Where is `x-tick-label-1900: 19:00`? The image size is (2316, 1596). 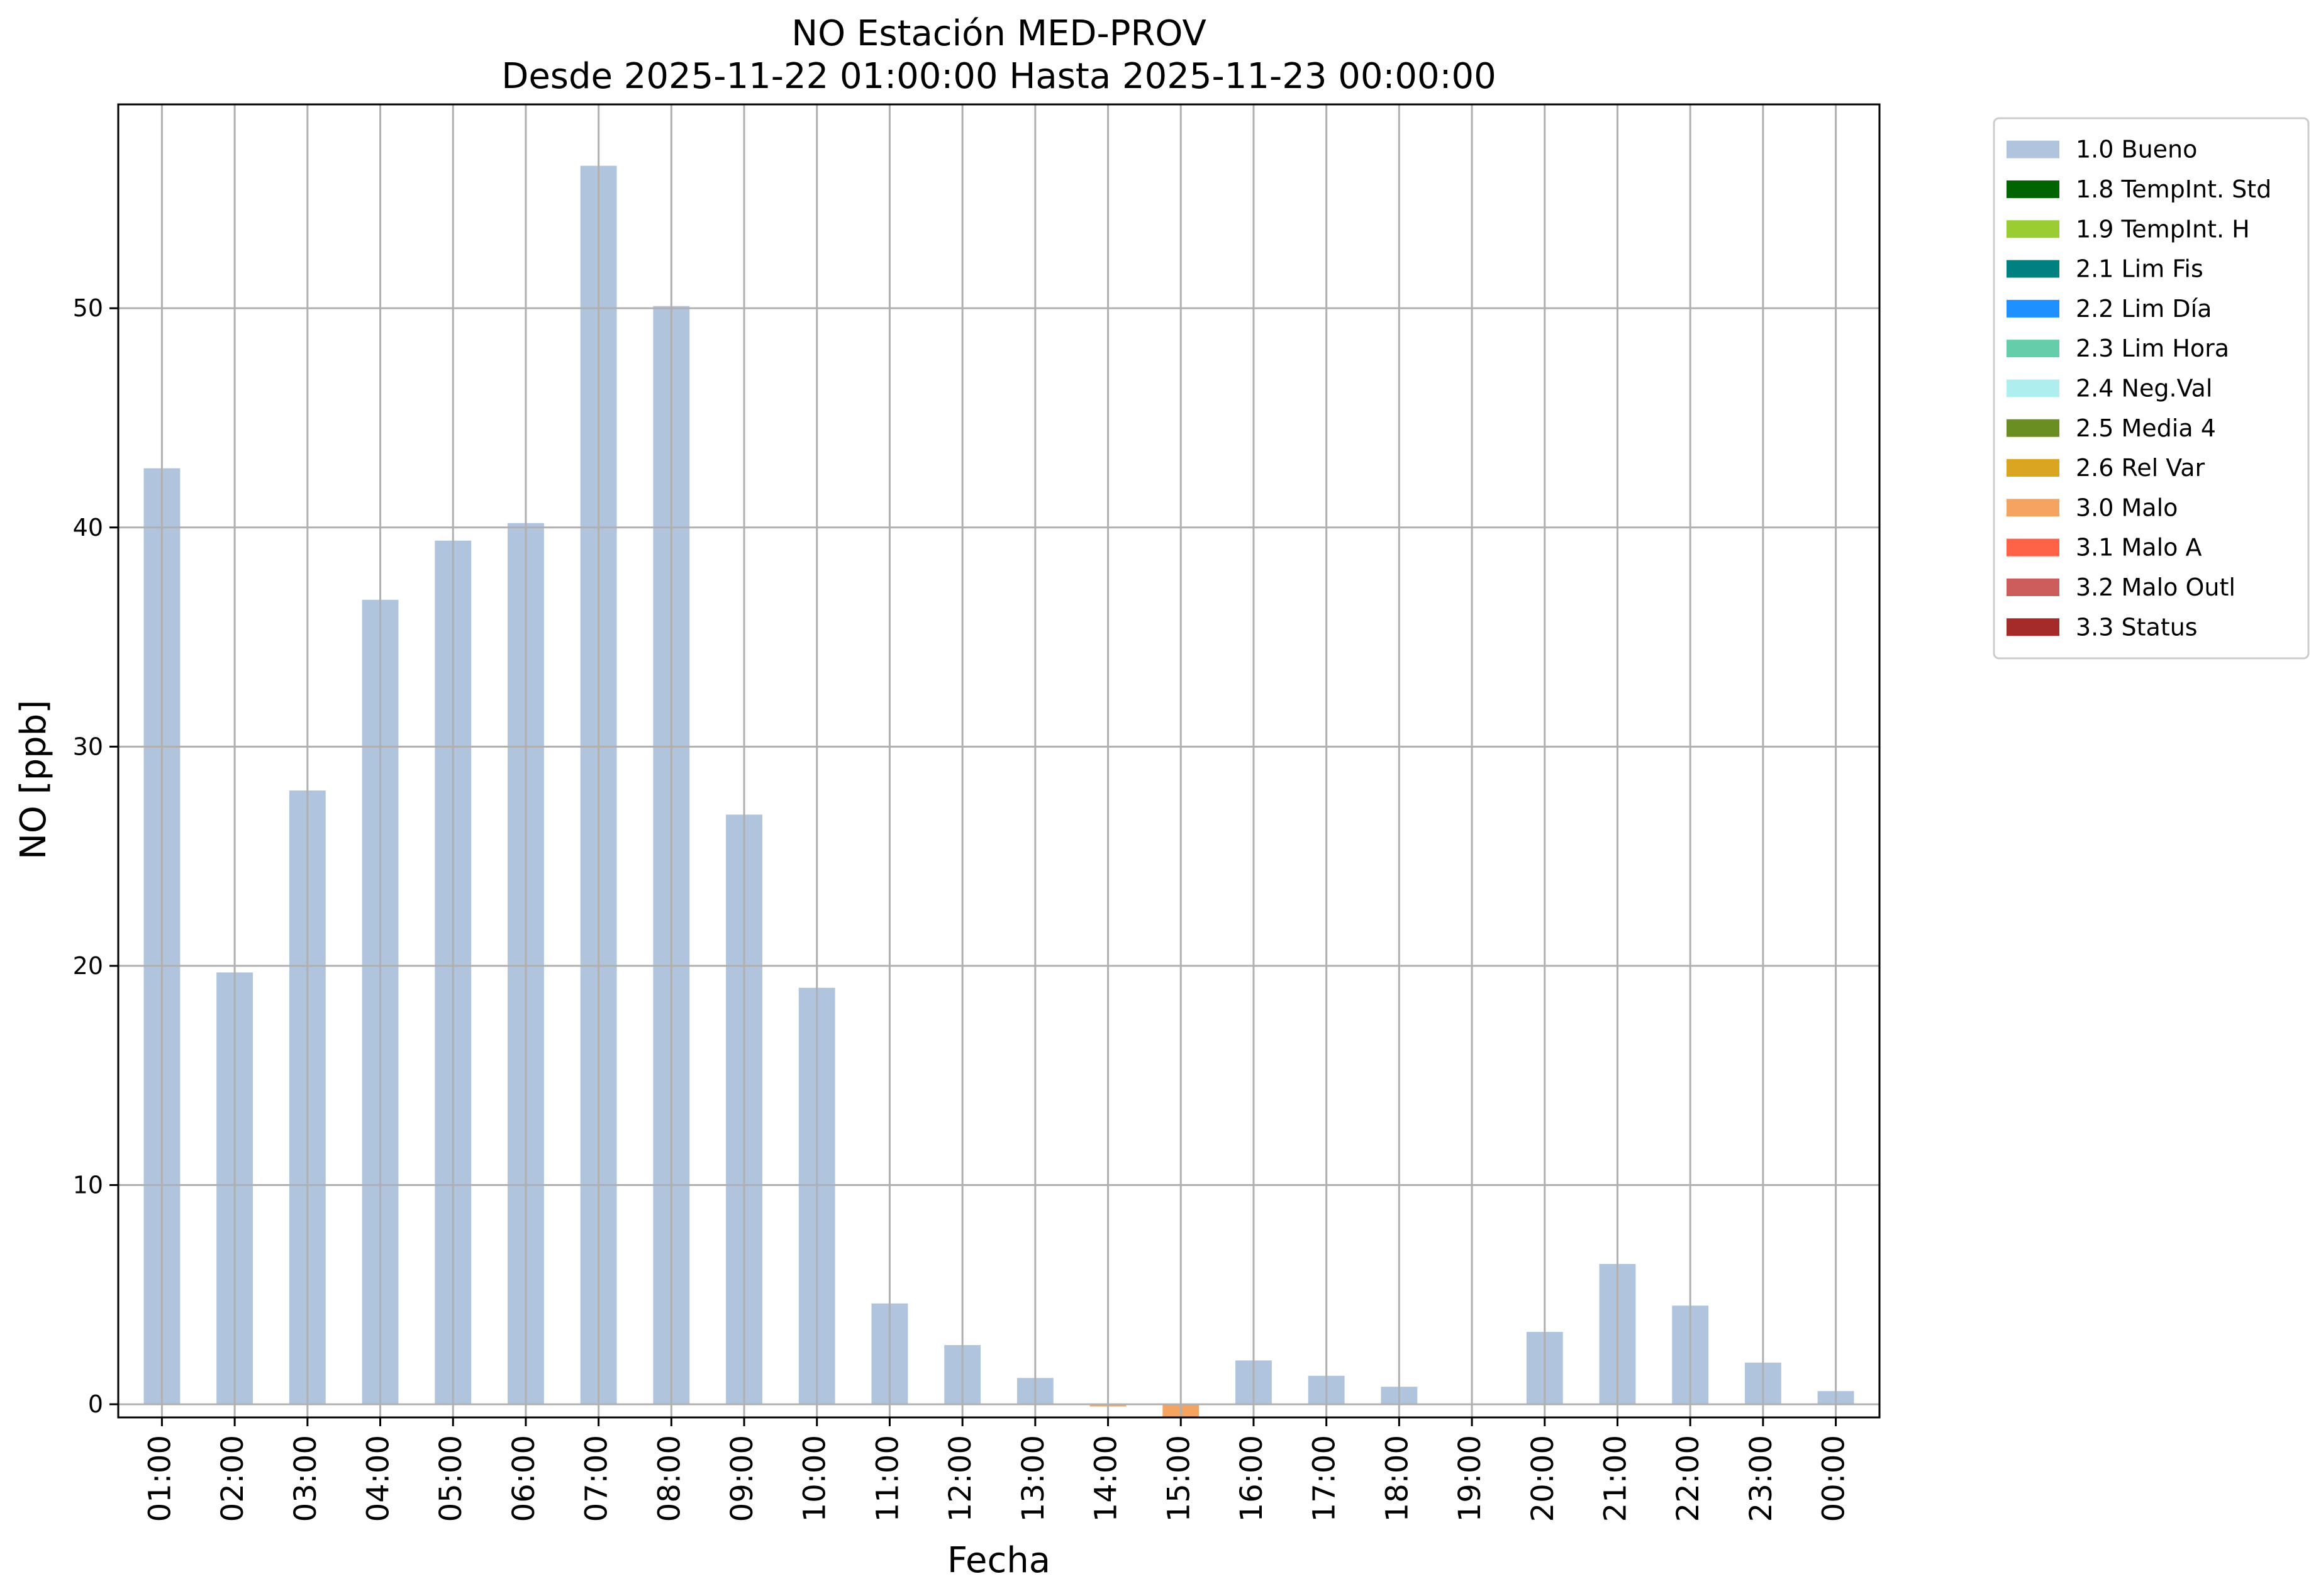 x-tick-label-1900: 19:00 is located at coordinates (1470, 1479).